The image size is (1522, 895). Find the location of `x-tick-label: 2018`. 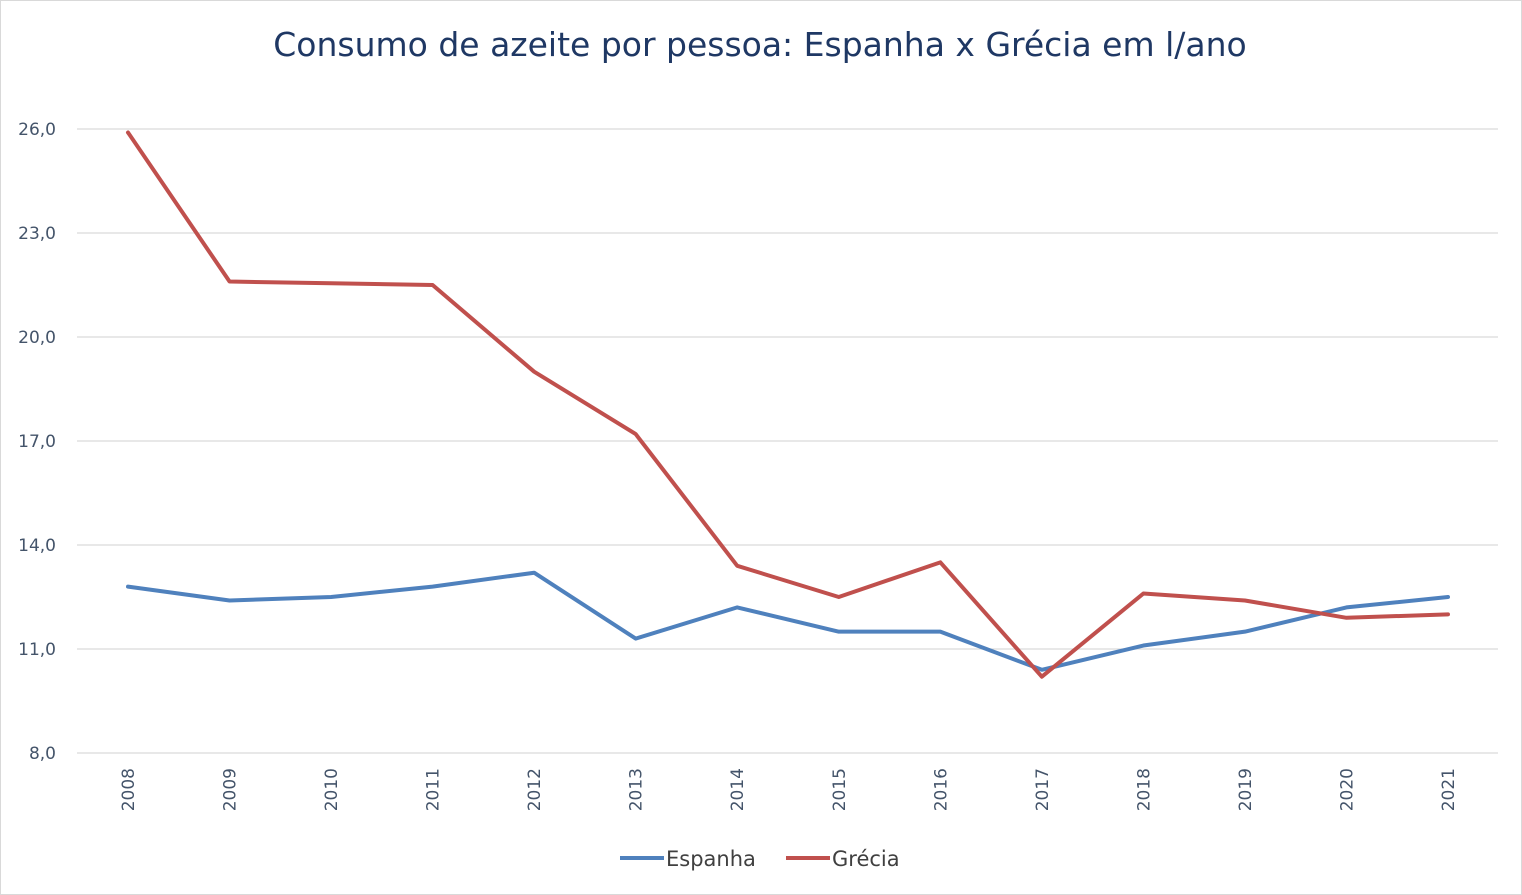

x-tick-label: 2018 is located at coordinates (1144, 789).